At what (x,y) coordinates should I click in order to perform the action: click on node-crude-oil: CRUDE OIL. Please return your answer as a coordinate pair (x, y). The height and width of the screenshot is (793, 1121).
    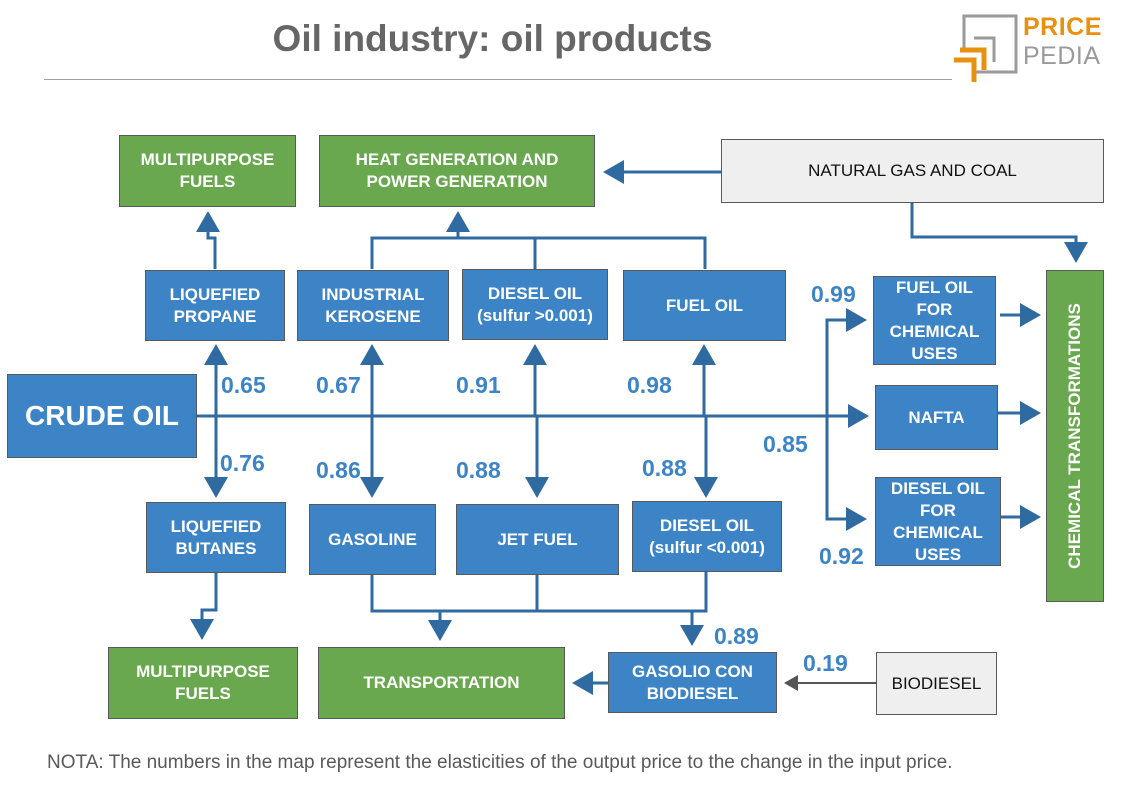
    Looking at the image, I should click on (102, 416).